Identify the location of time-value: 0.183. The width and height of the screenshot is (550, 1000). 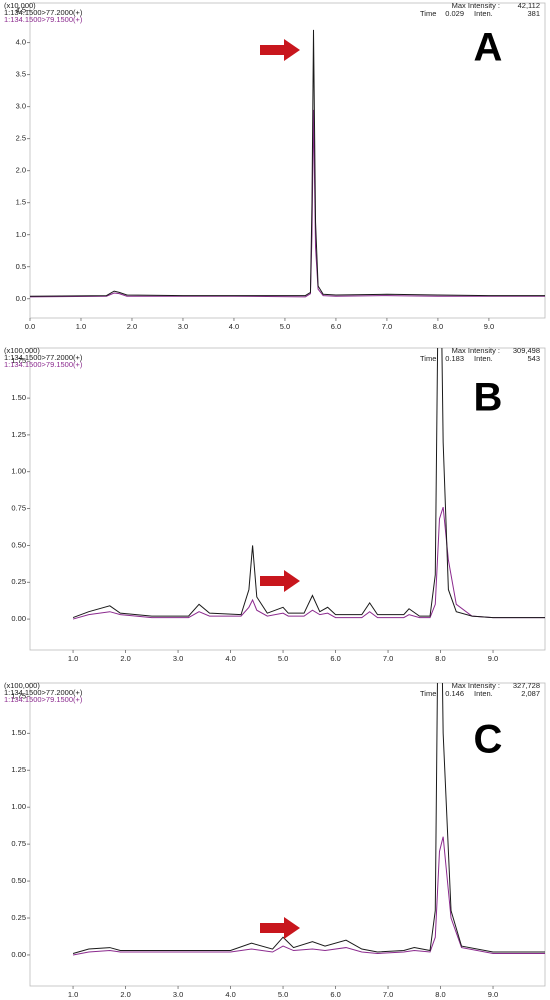
(454, 358).